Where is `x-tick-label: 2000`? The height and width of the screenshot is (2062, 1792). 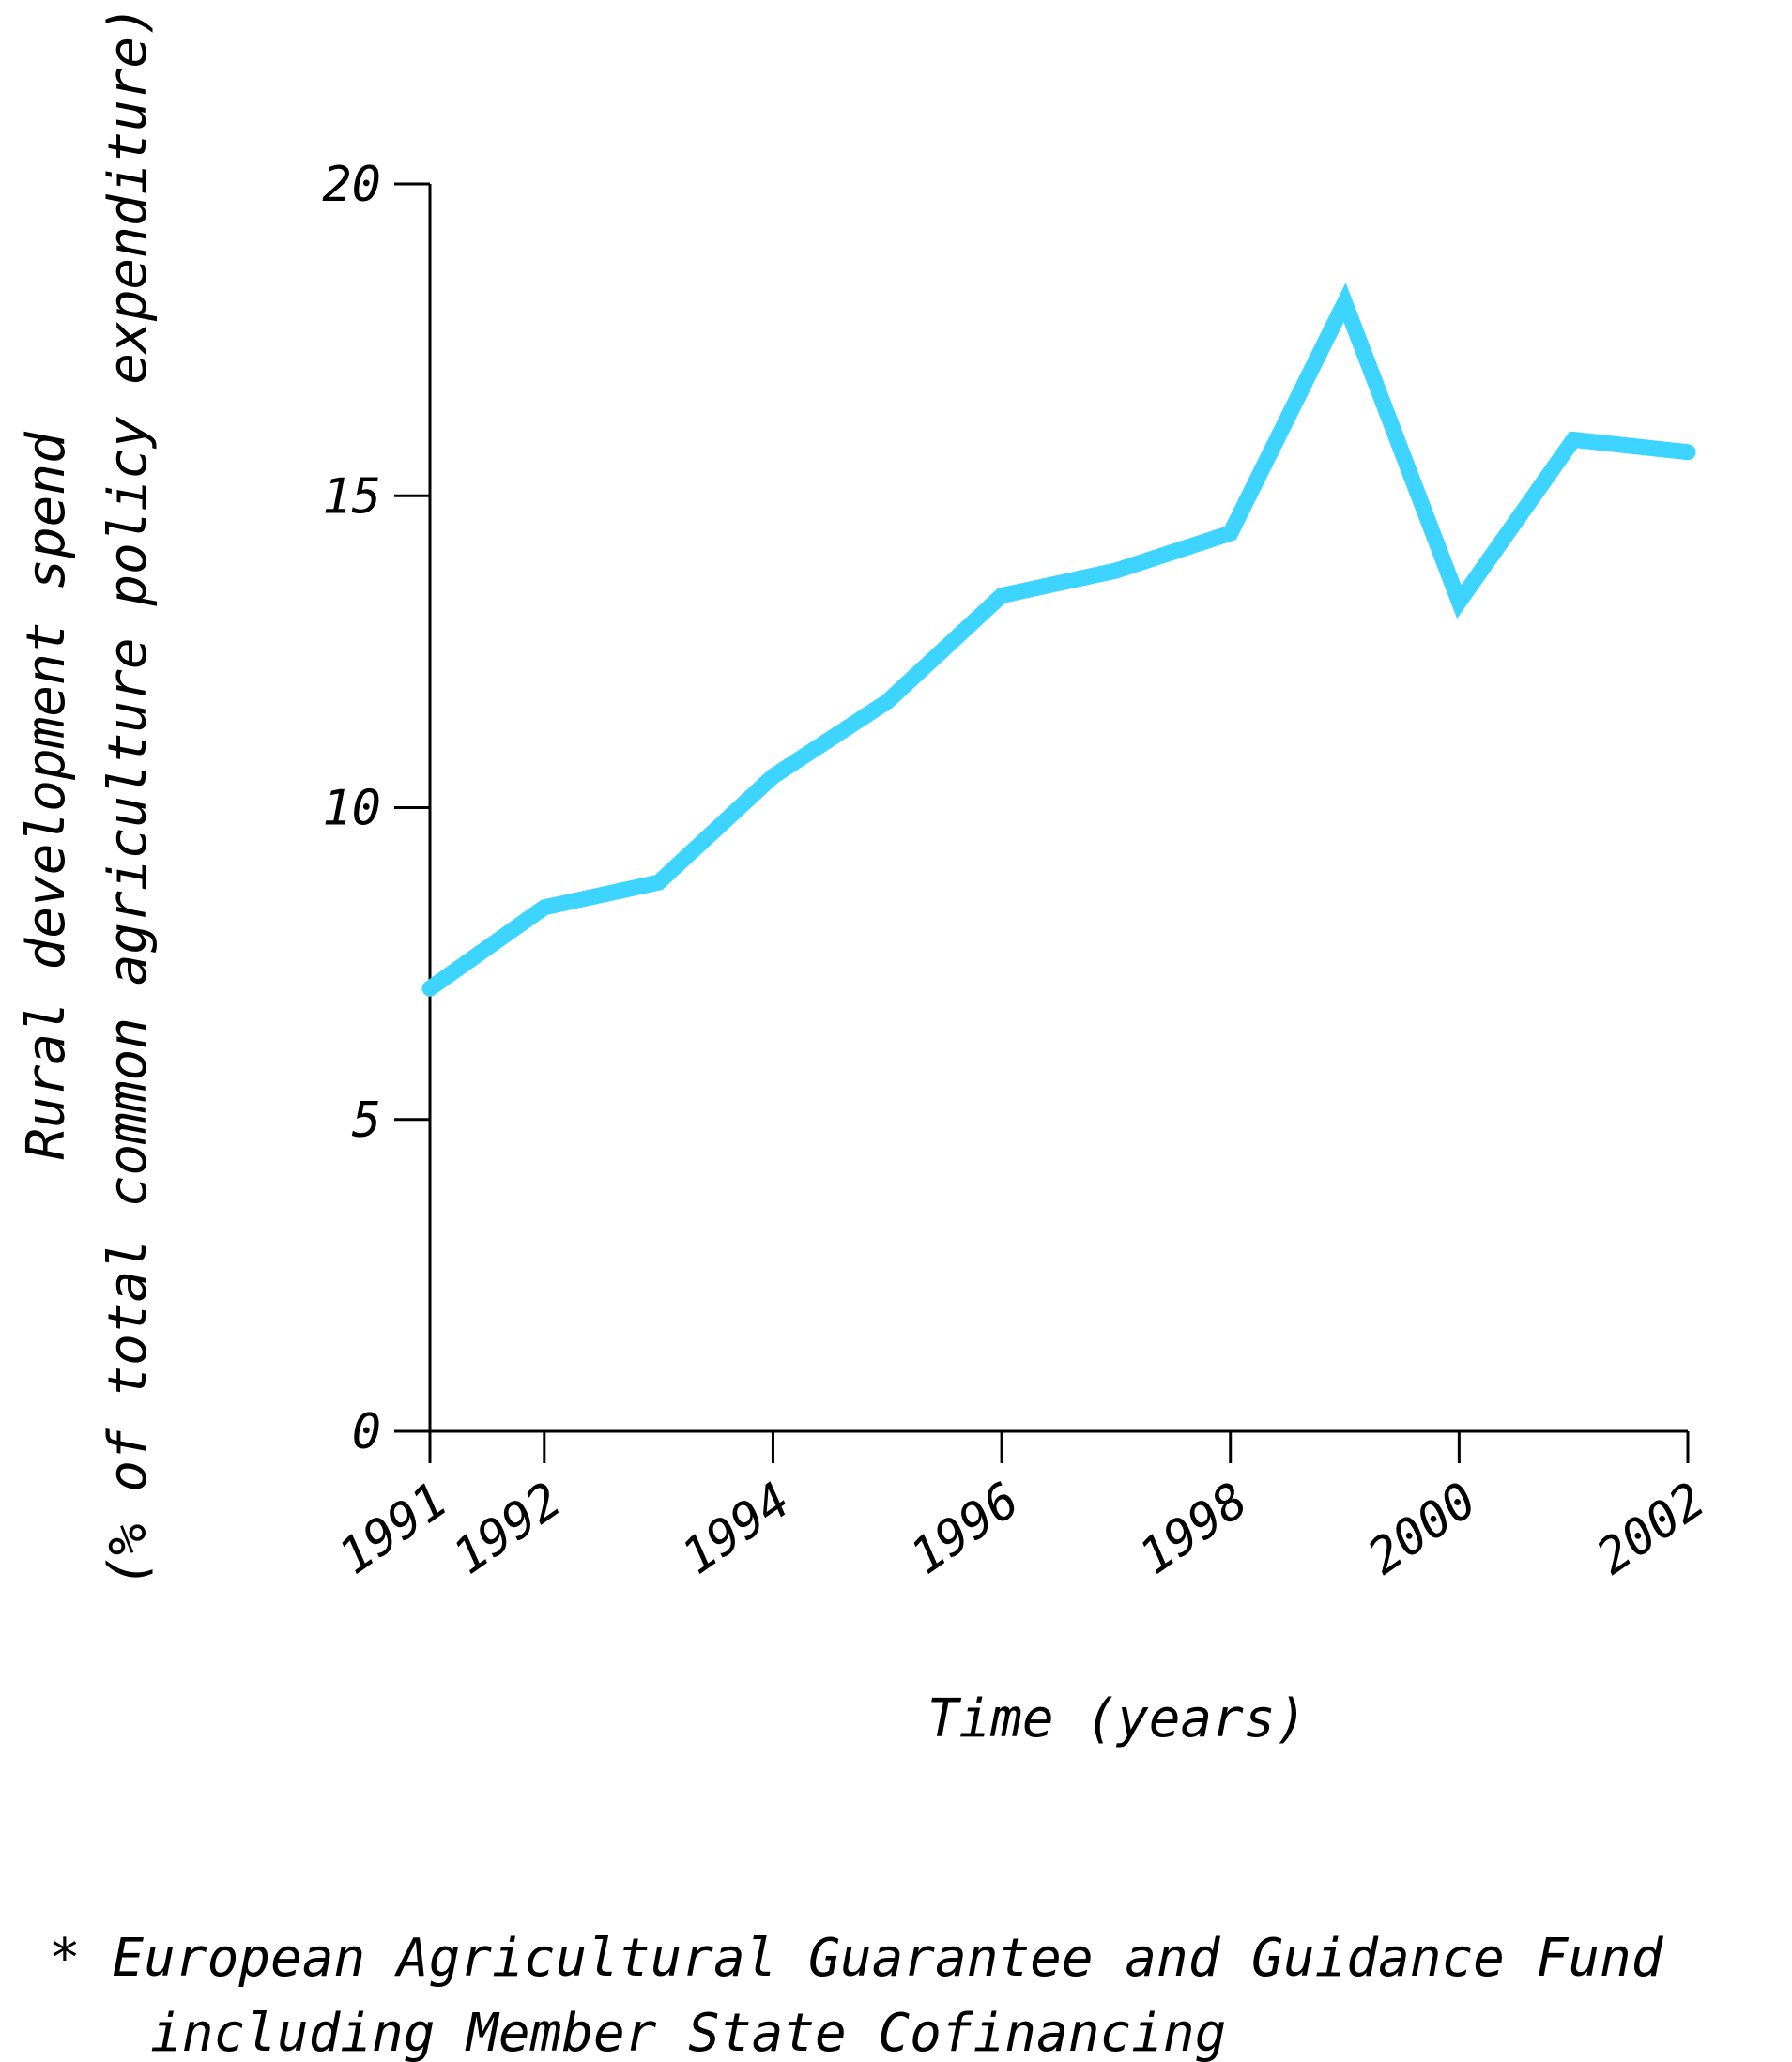 x-tick-label: 2000 is located at coordinates (1422, 1529).